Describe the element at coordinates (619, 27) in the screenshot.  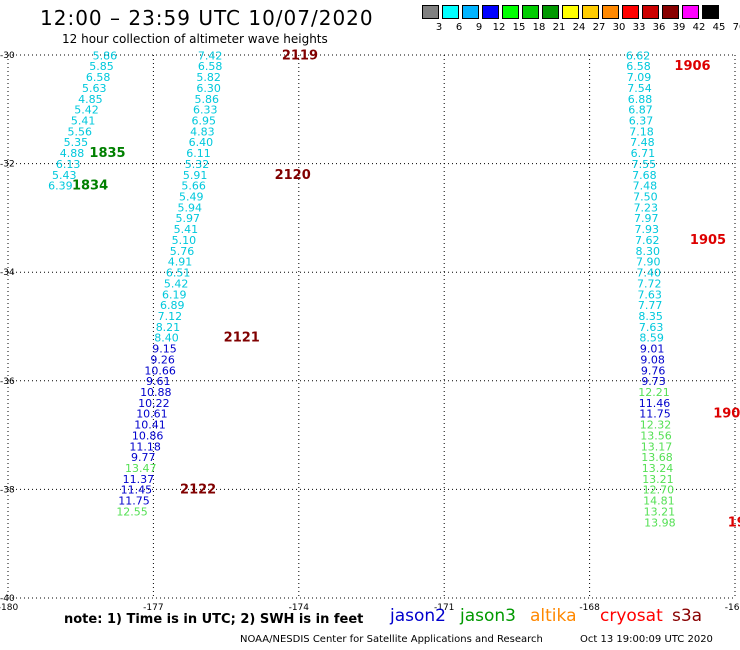
I see `legend-label: 30` at that location.